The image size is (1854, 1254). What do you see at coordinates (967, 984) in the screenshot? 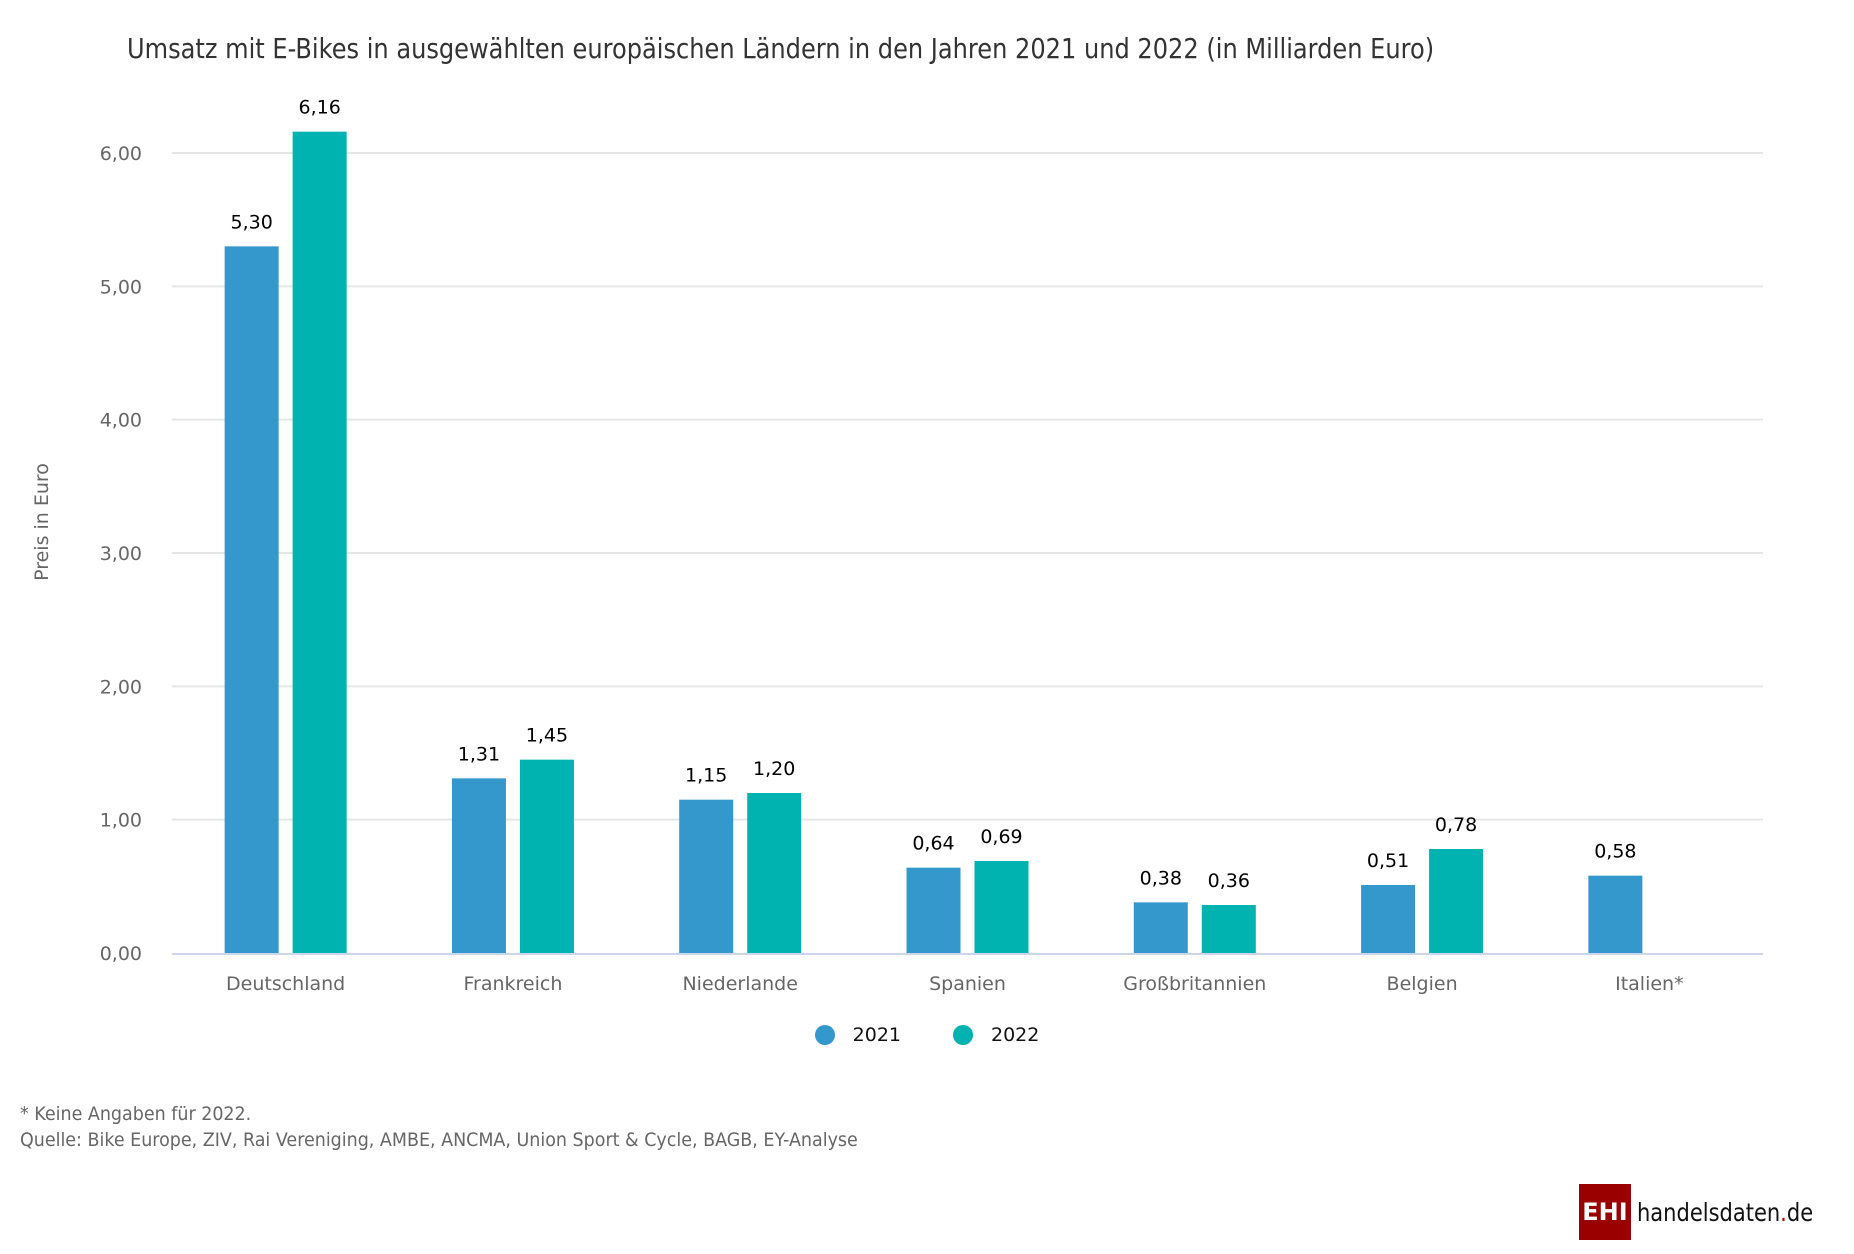
I see `x-tick-label: Spanien` at bounding box center [967, 984].